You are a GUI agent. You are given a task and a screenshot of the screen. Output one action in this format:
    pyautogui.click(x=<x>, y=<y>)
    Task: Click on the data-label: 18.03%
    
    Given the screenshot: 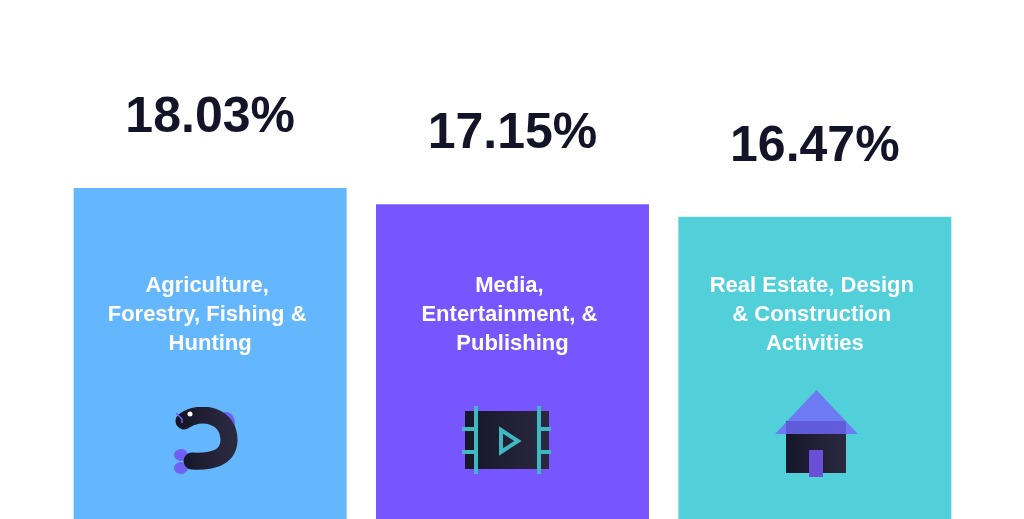 What is the action you would take?
    pyautogui.click(x=210, y=115)
    